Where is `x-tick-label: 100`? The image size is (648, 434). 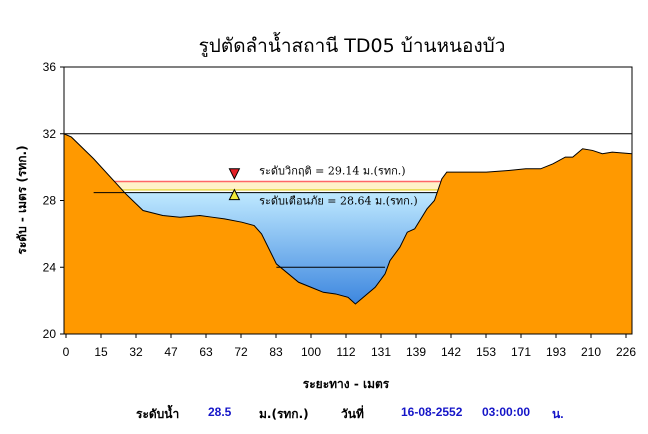 x-tick-label: 100 is located at coordinates (311, 352).